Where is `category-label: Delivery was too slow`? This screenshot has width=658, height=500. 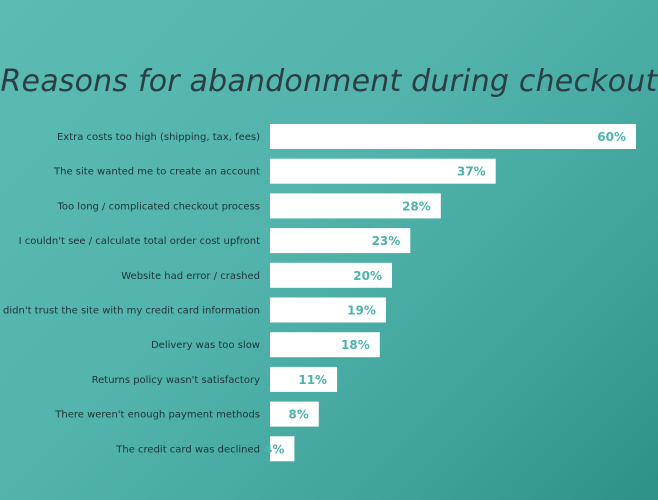
category-label: Delivery was too slow is located at coordinates (205, 345).